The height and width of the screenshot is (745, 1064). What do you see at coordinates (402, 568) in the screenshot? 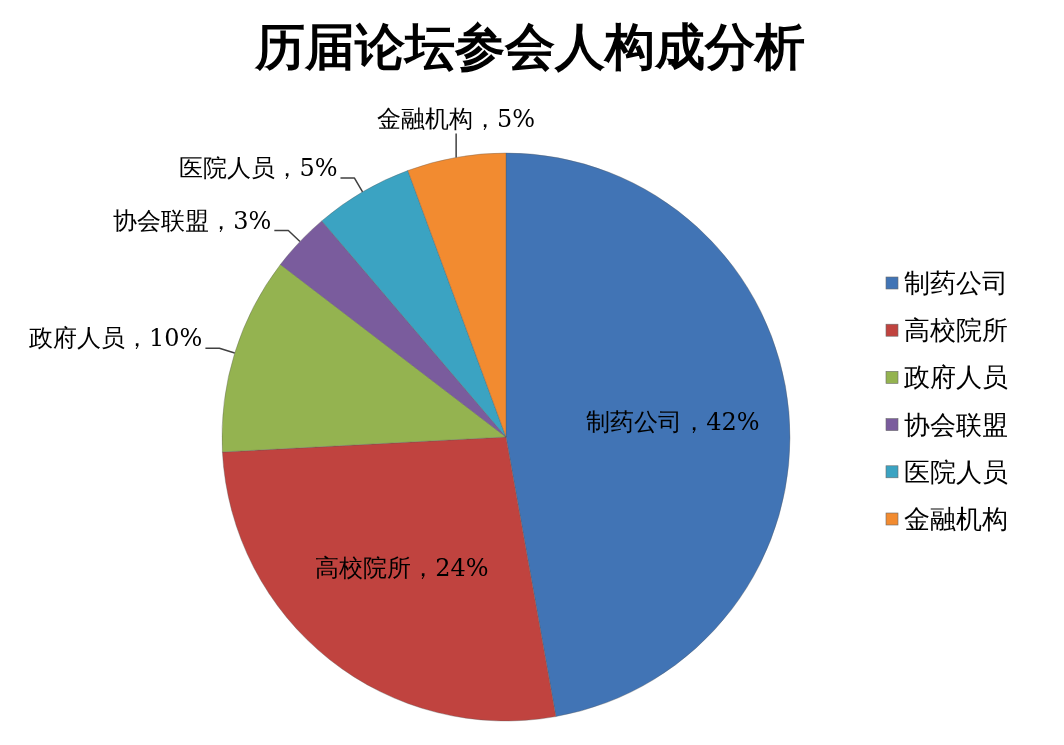
I see `data-label: 高校院所，24%` at bounding box center [402, 568].